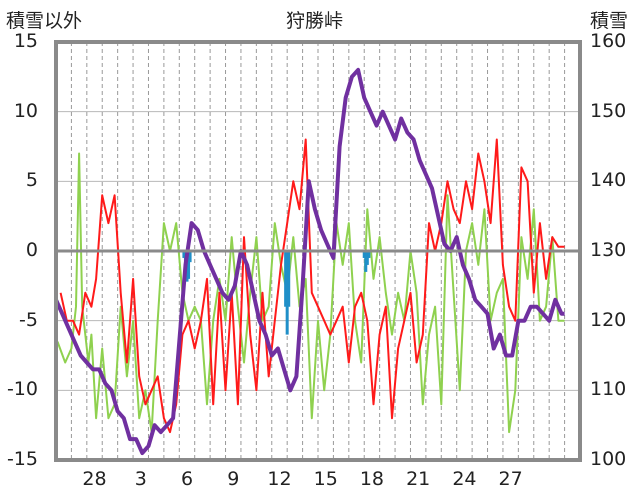 The width and height of the screenshot is (636, 501). What do you see at coordinates (279, 479) in the screenshot?
I see `x-tick-label: 12` at bounding box center [279, 479].